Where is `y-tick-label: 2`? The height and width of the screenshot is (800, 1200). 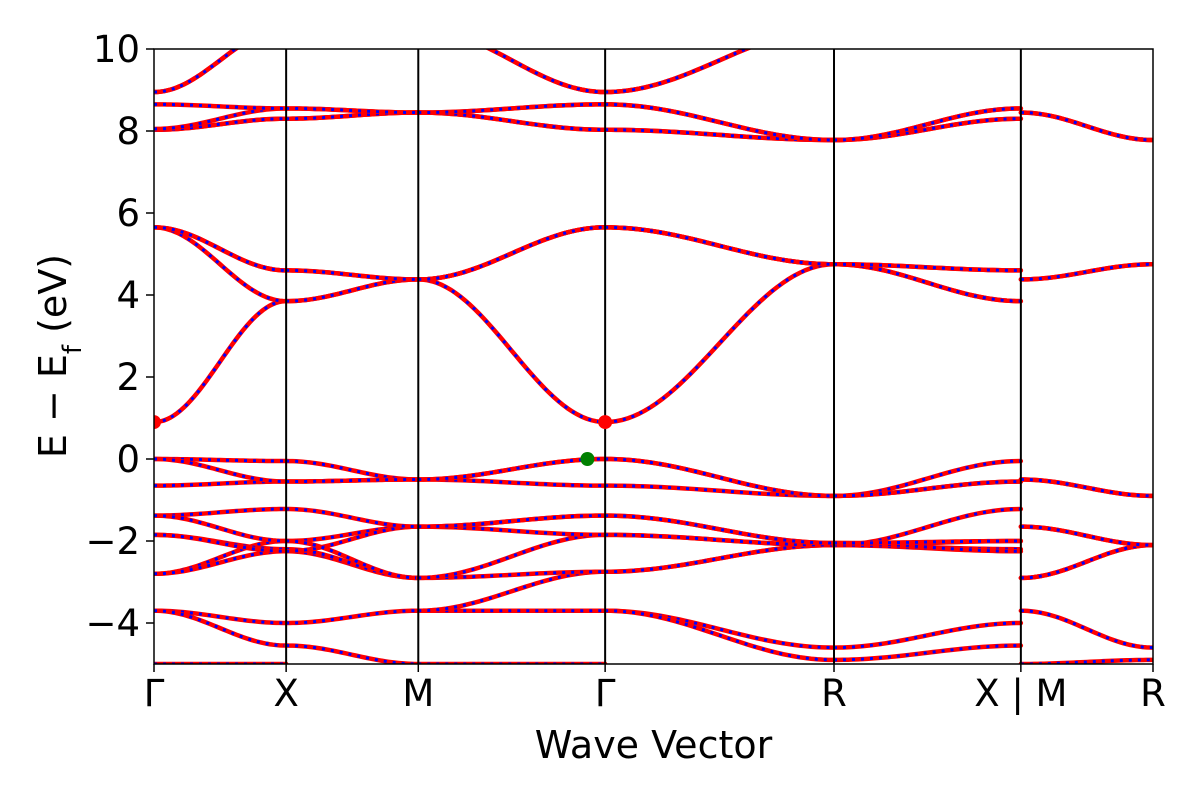
y-tick-label: 2 is located at coordinates (128, 377).